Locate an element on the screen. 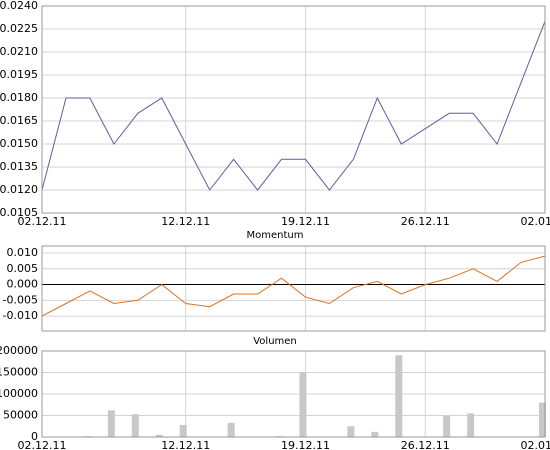 Image resolution: width=550 pixels, height=450 pixels. series-line is located at coordinates (293, 286).